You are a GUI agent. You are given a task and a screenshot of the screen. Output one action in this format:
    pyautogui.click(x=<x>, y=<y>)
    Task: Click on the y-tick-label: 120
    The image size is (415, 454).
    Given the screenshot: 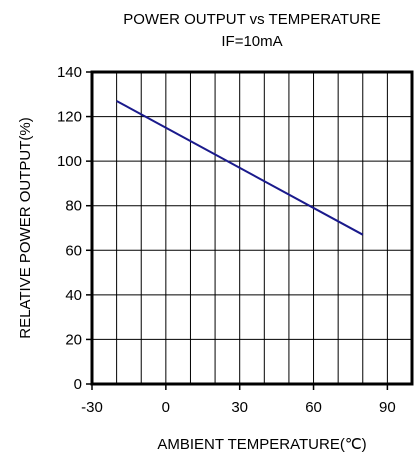 What is the action you would take?
    pyautogui.click(x=69, y=117)
    